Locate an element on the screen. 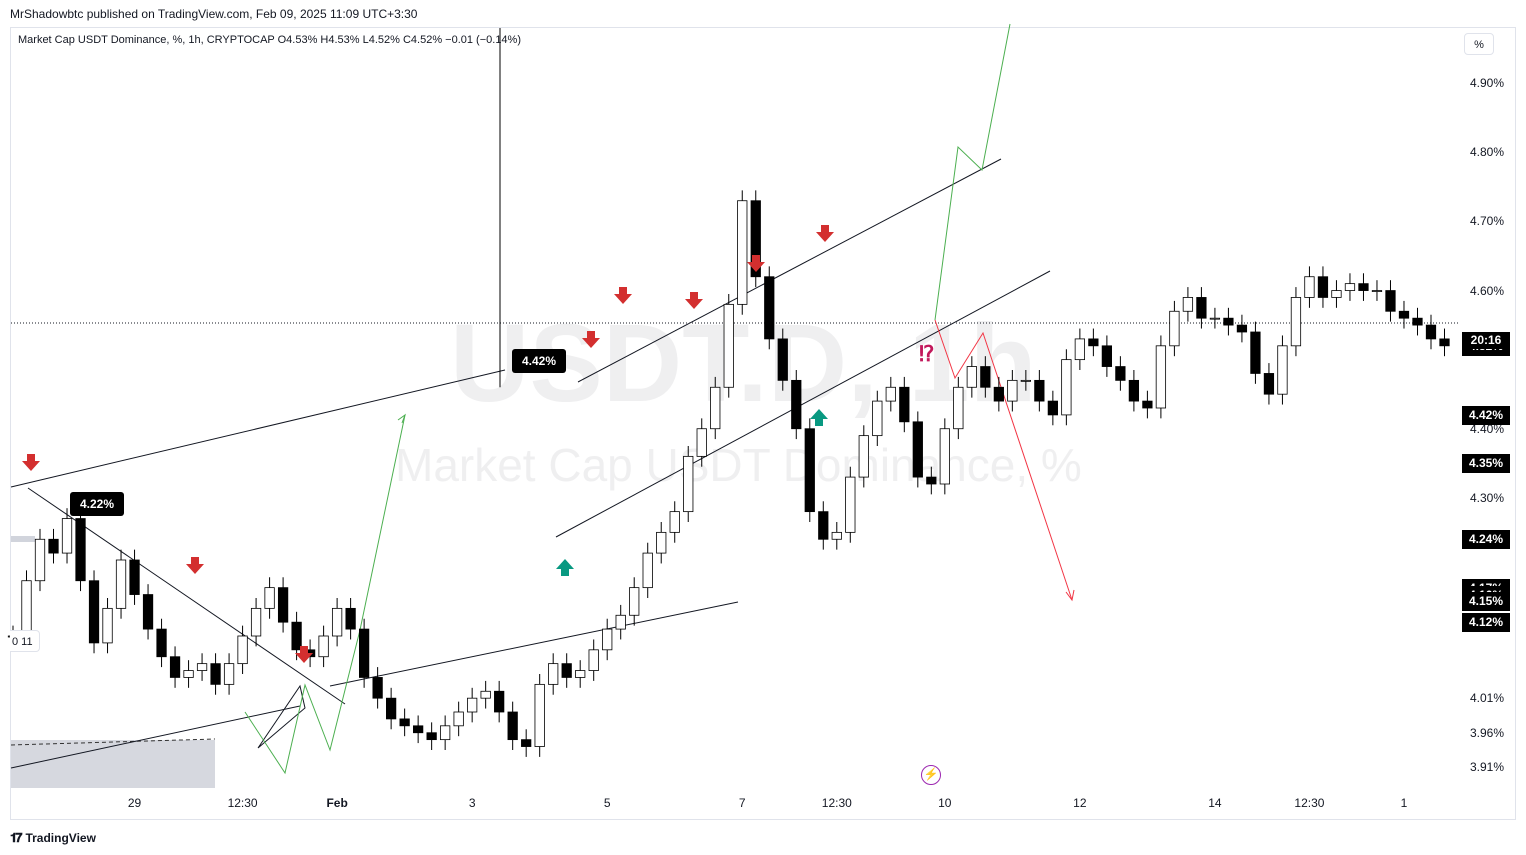 This screenshot has height=855, width=1526. bull-path-projected is located at coordinates (972, 172).